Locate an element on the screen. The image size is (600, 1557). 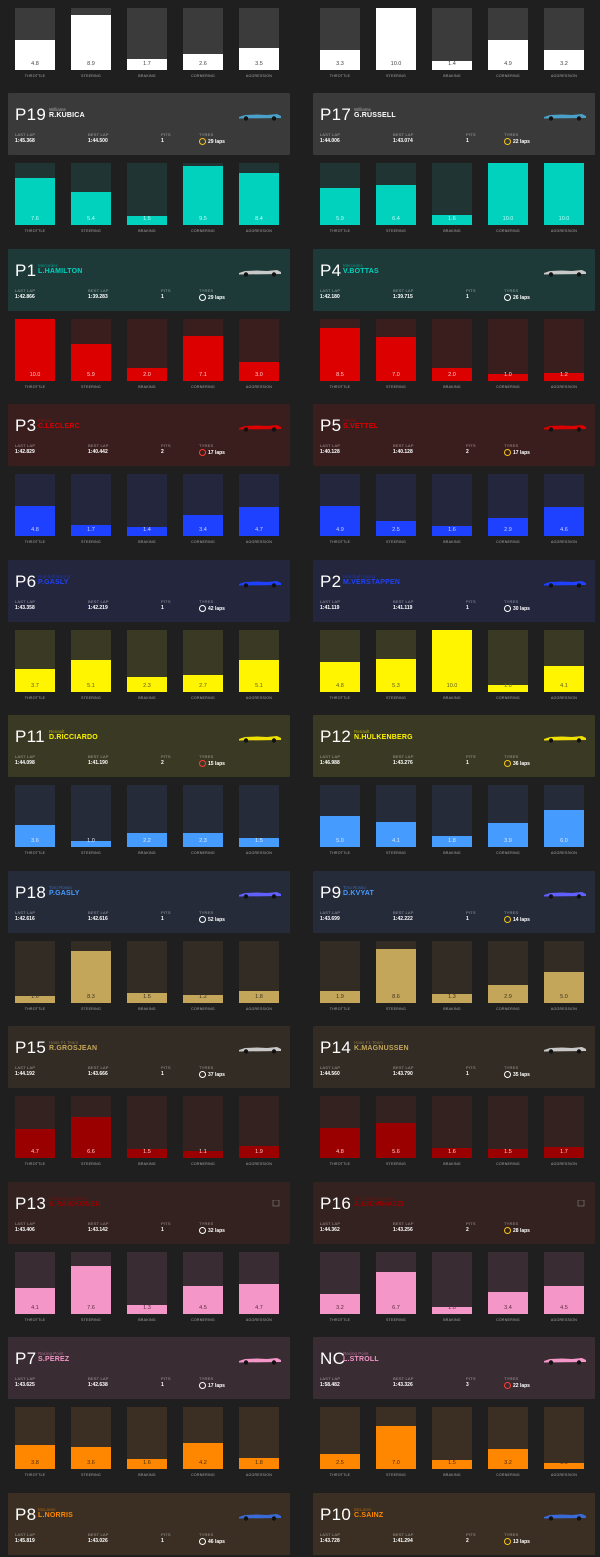
position: P1 is located at coordinates (26, 270).